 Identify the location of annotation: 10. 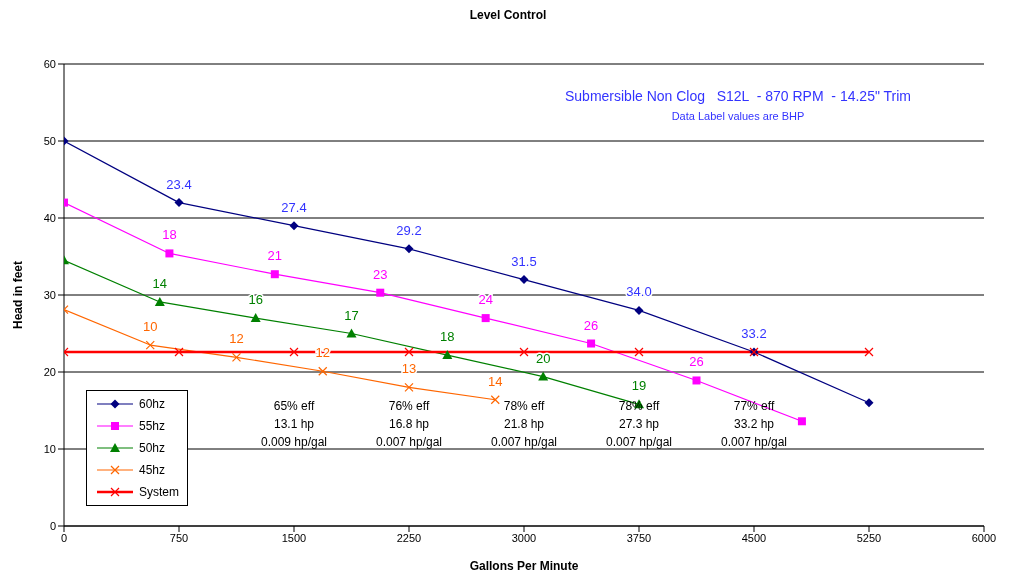
(150, 327).